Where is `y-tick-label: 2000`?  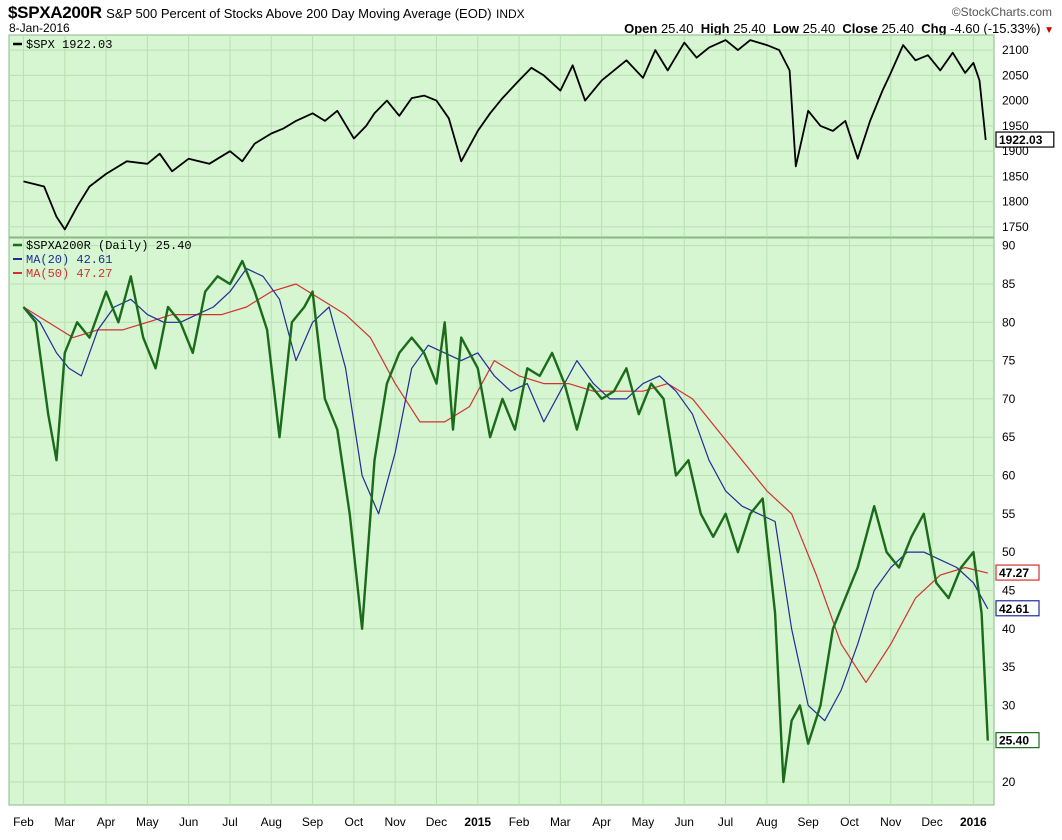 y-tick-label: 2000 is located at coordinates (1015, 101).